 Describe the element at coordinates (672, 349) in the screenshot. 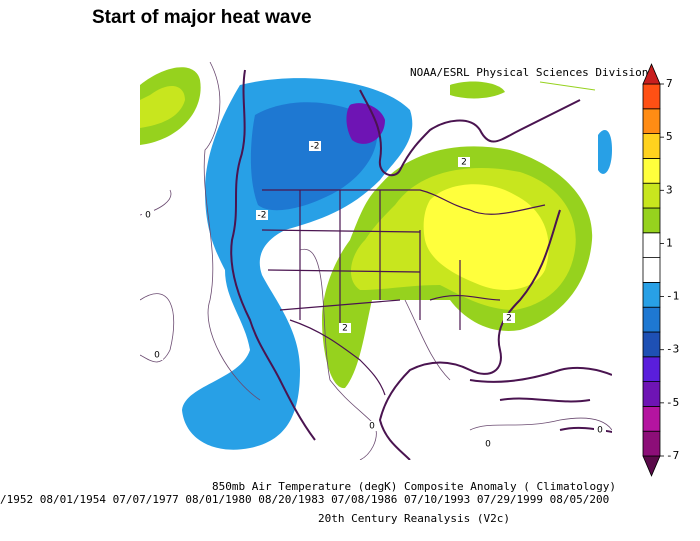

I see `colorbar-tick-label: -3` at that location.